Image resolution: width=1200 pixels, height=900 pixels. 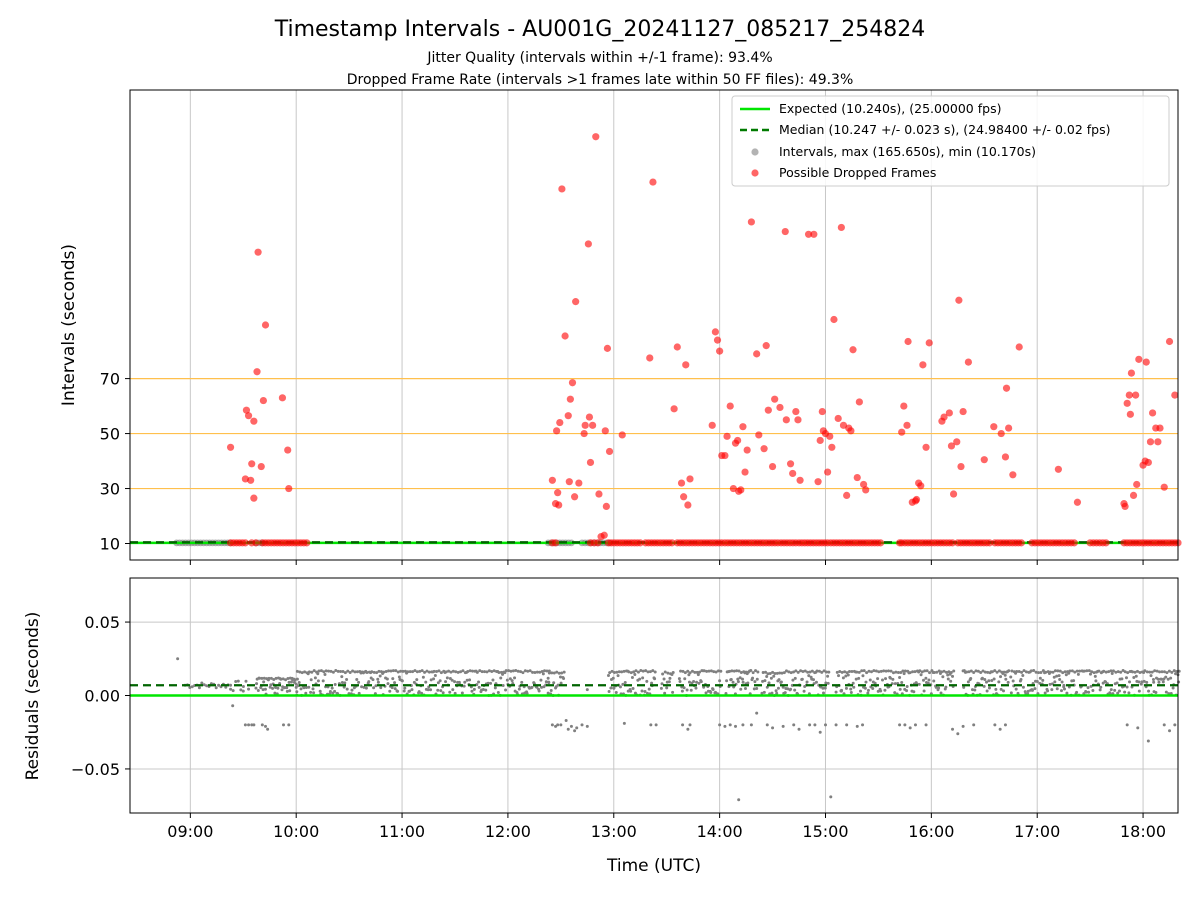 What do you see at coordinates (653, 866) in the screenshot?
I see `x-axis-label: Time (UTC)` at bounding box center [653, 866].